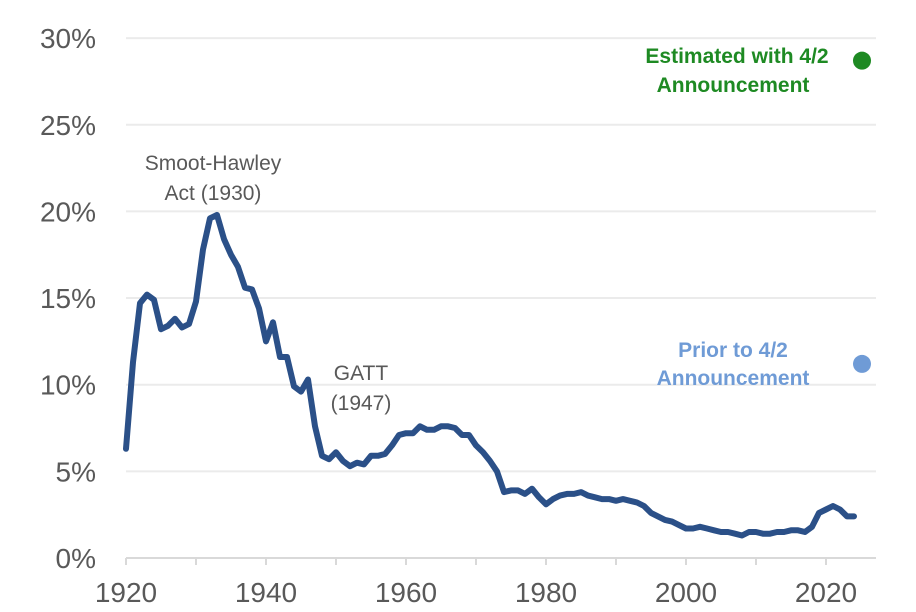 This screenshot has width=916, height=612. What do you see at coordinates (361, 403) in the screenshot?
I see `annotation-gatt-line2: (1947)` at bounding box center [361, 403].